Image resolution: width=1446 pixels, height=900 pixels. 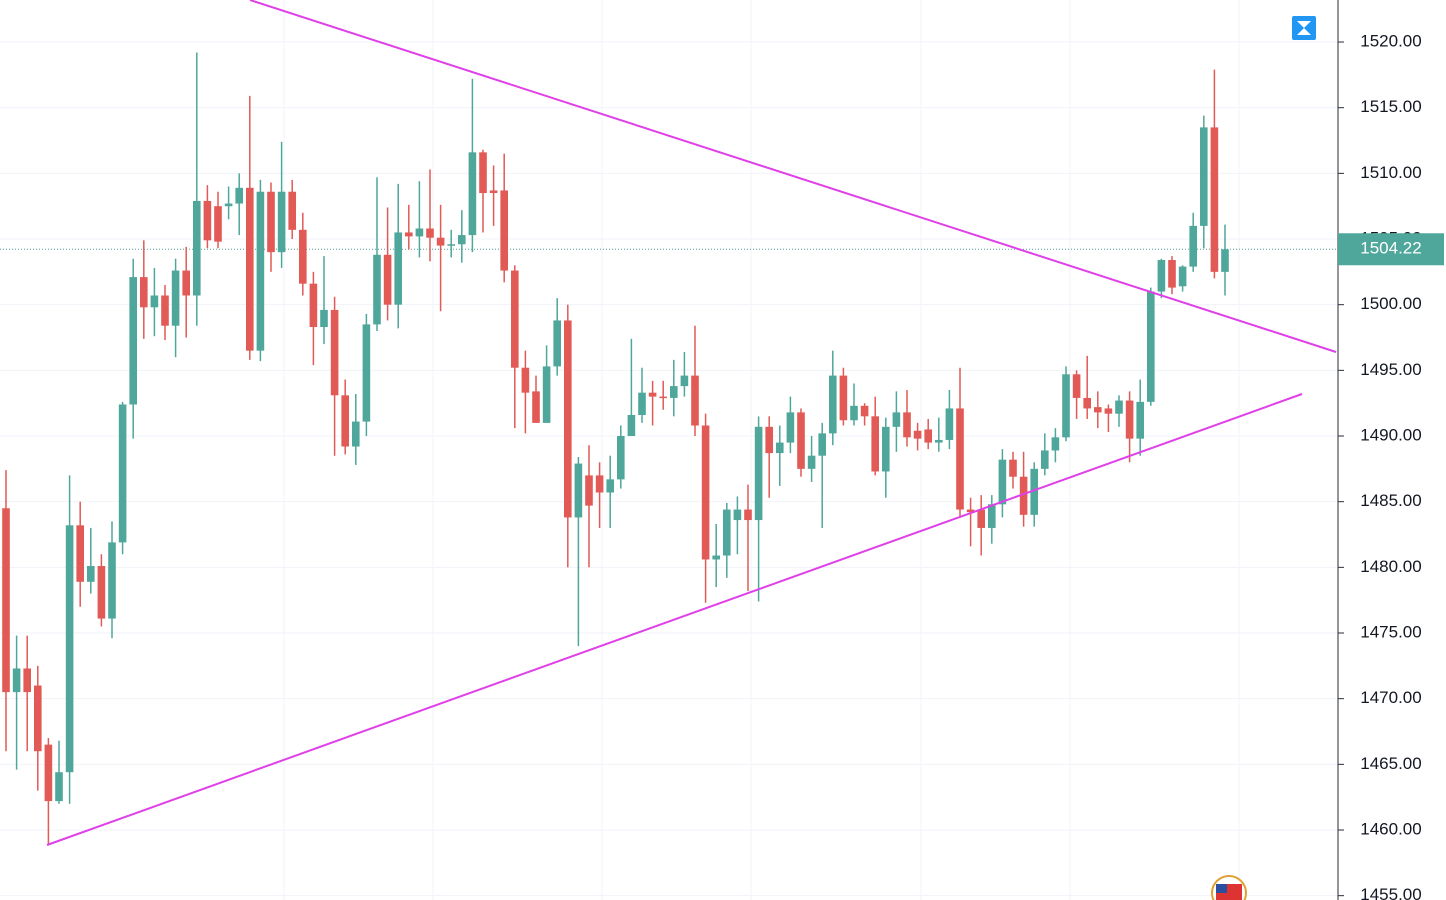 What do you see at coordinates (1390, 828) in the screenshot?
I see `y-tick-label: 1460.00` at bounding box center [1390, 828].